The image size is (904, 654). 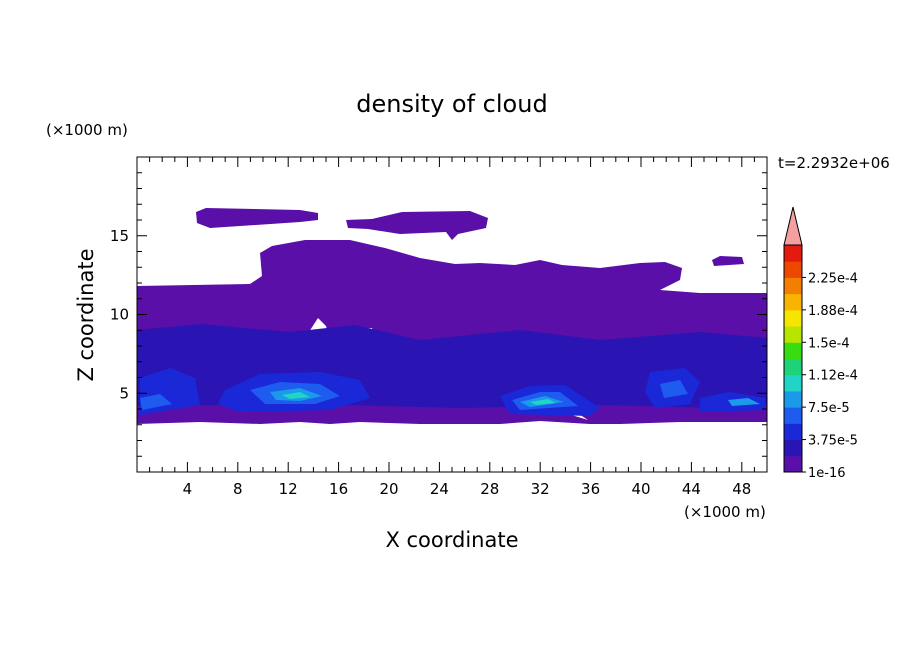 What do you see at coordinates (338, 489) in the screenshot?
I see `x-tick-label: 16` at bounding box center [338, 489].